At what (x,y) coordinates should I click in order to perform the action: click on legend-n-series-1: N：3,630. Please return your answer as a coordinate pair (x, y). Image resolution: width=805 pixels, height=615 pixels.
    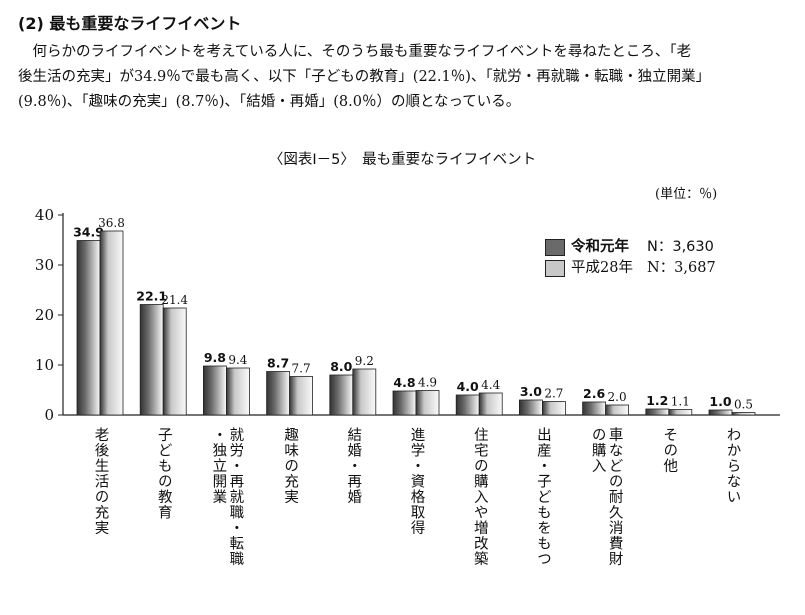
    Looking at the image, I should click on (680, 247).